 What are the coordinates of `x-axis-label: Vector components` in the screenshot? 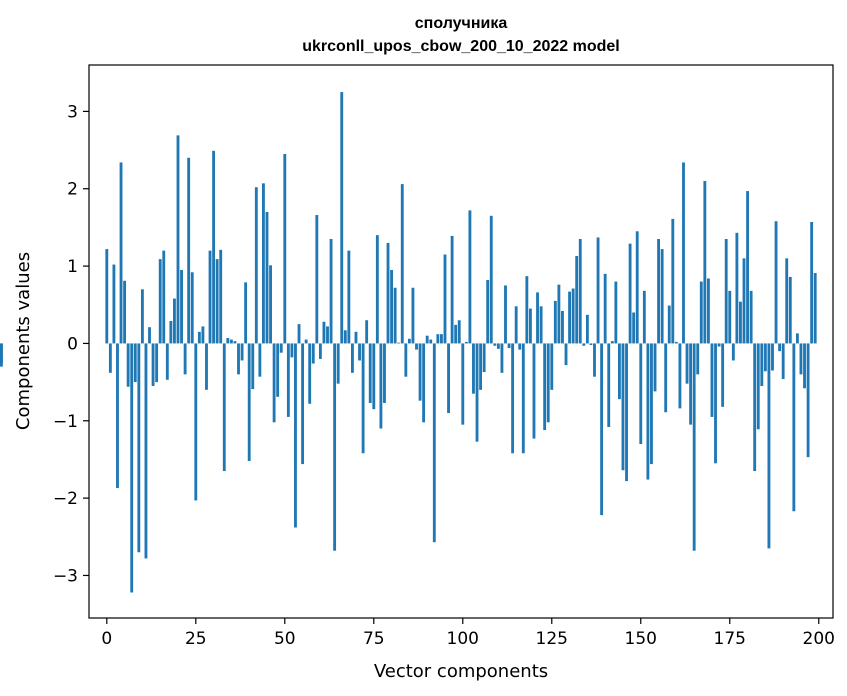 It's located at (461, 671).